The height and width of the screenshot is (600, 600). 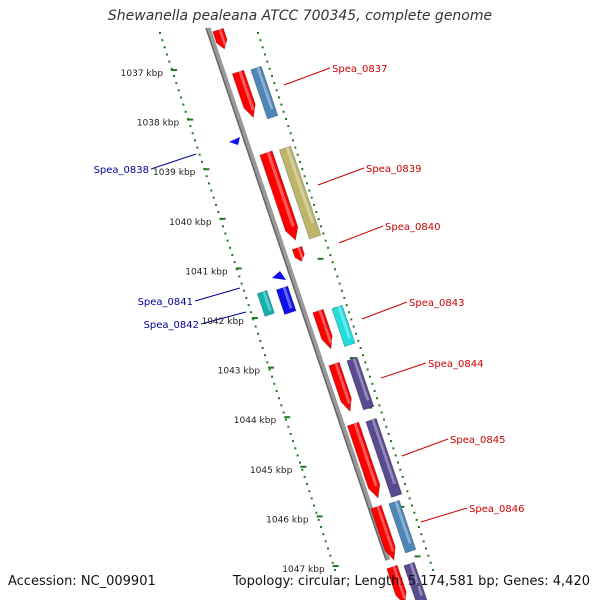 What do you see at coordinates (174, 173) in the screenshot?
I see `kbp-label: 1039 kbp` at bounding box center [174, 173].